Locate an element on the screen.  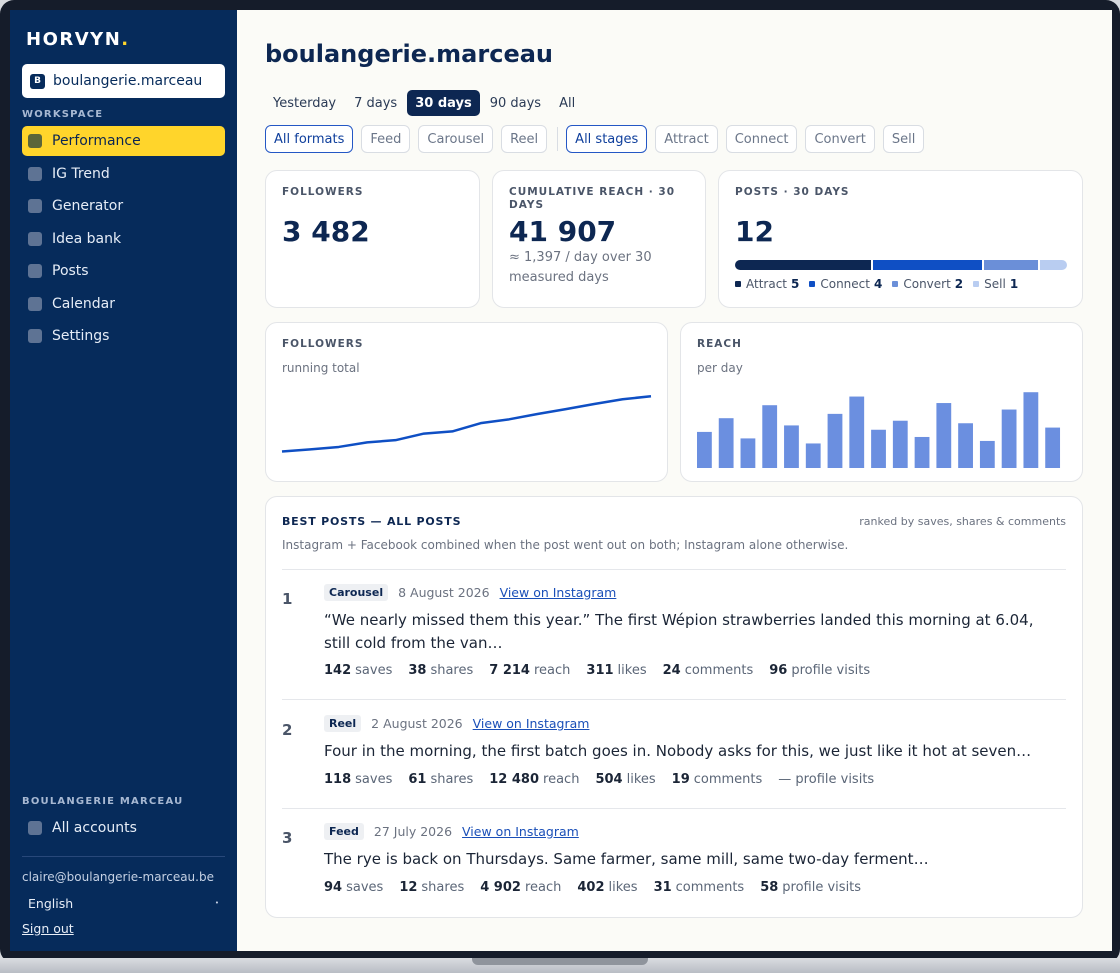
stat-item: 19 comments is located at coordinates (717, 779).